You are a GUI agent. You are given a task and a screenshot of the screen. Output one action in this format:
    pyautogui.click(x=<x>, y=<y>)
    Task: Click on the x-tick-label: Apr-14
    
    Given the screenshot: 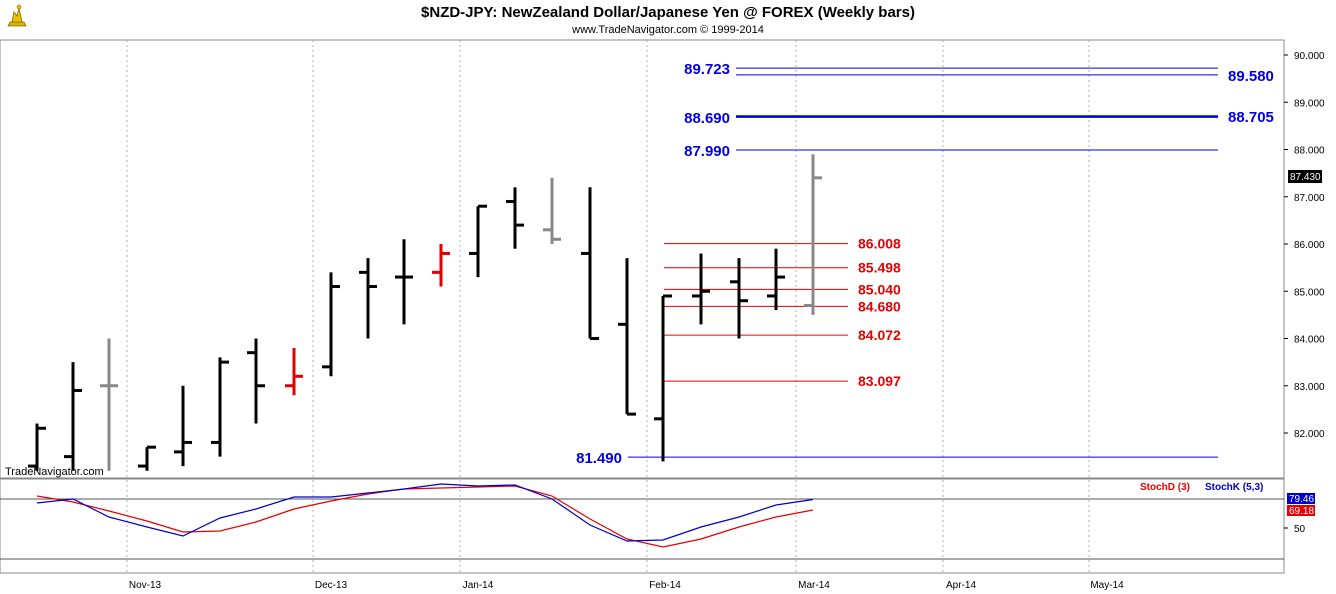 What is the action you would take?
    pyautogui.click(x=961, y=585)
    